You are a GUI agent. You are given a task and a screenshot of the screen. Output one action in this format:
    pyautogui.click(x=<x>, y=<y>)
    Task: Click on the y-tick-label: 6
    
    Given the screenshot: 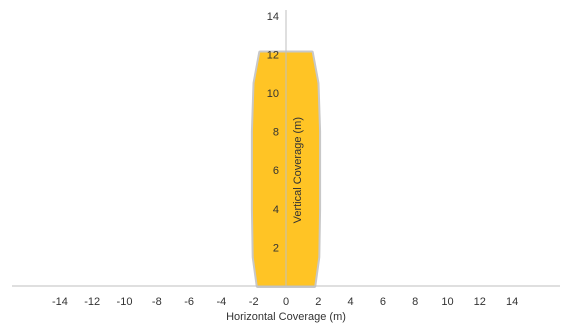 What is the action you would take?
    pyautogui.click(x=276, y=171)
    